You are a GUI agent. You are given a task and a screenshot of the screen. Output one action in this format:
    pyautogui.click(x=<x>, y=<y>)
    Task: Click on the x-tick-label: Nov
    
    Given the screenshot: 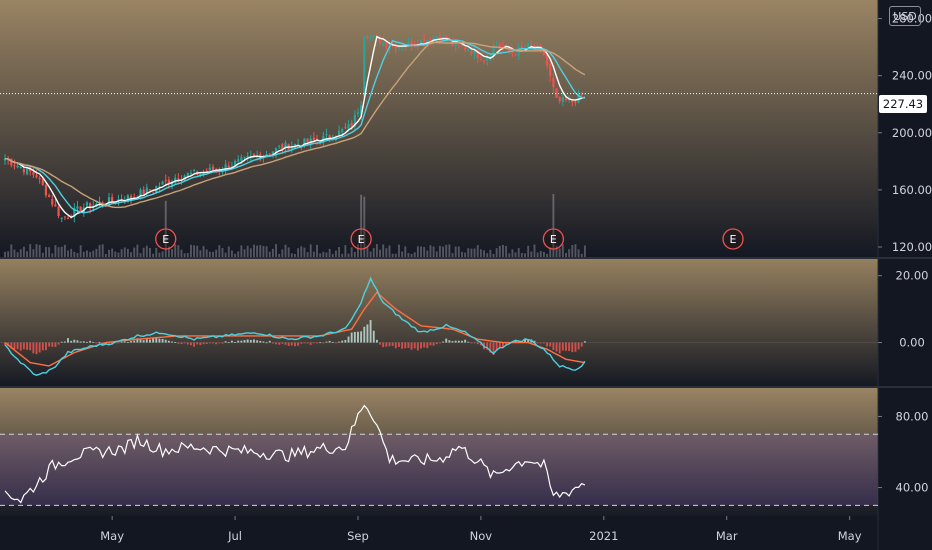 What is the action you would take?
    pyautogui.click(x=481, y=536)
    